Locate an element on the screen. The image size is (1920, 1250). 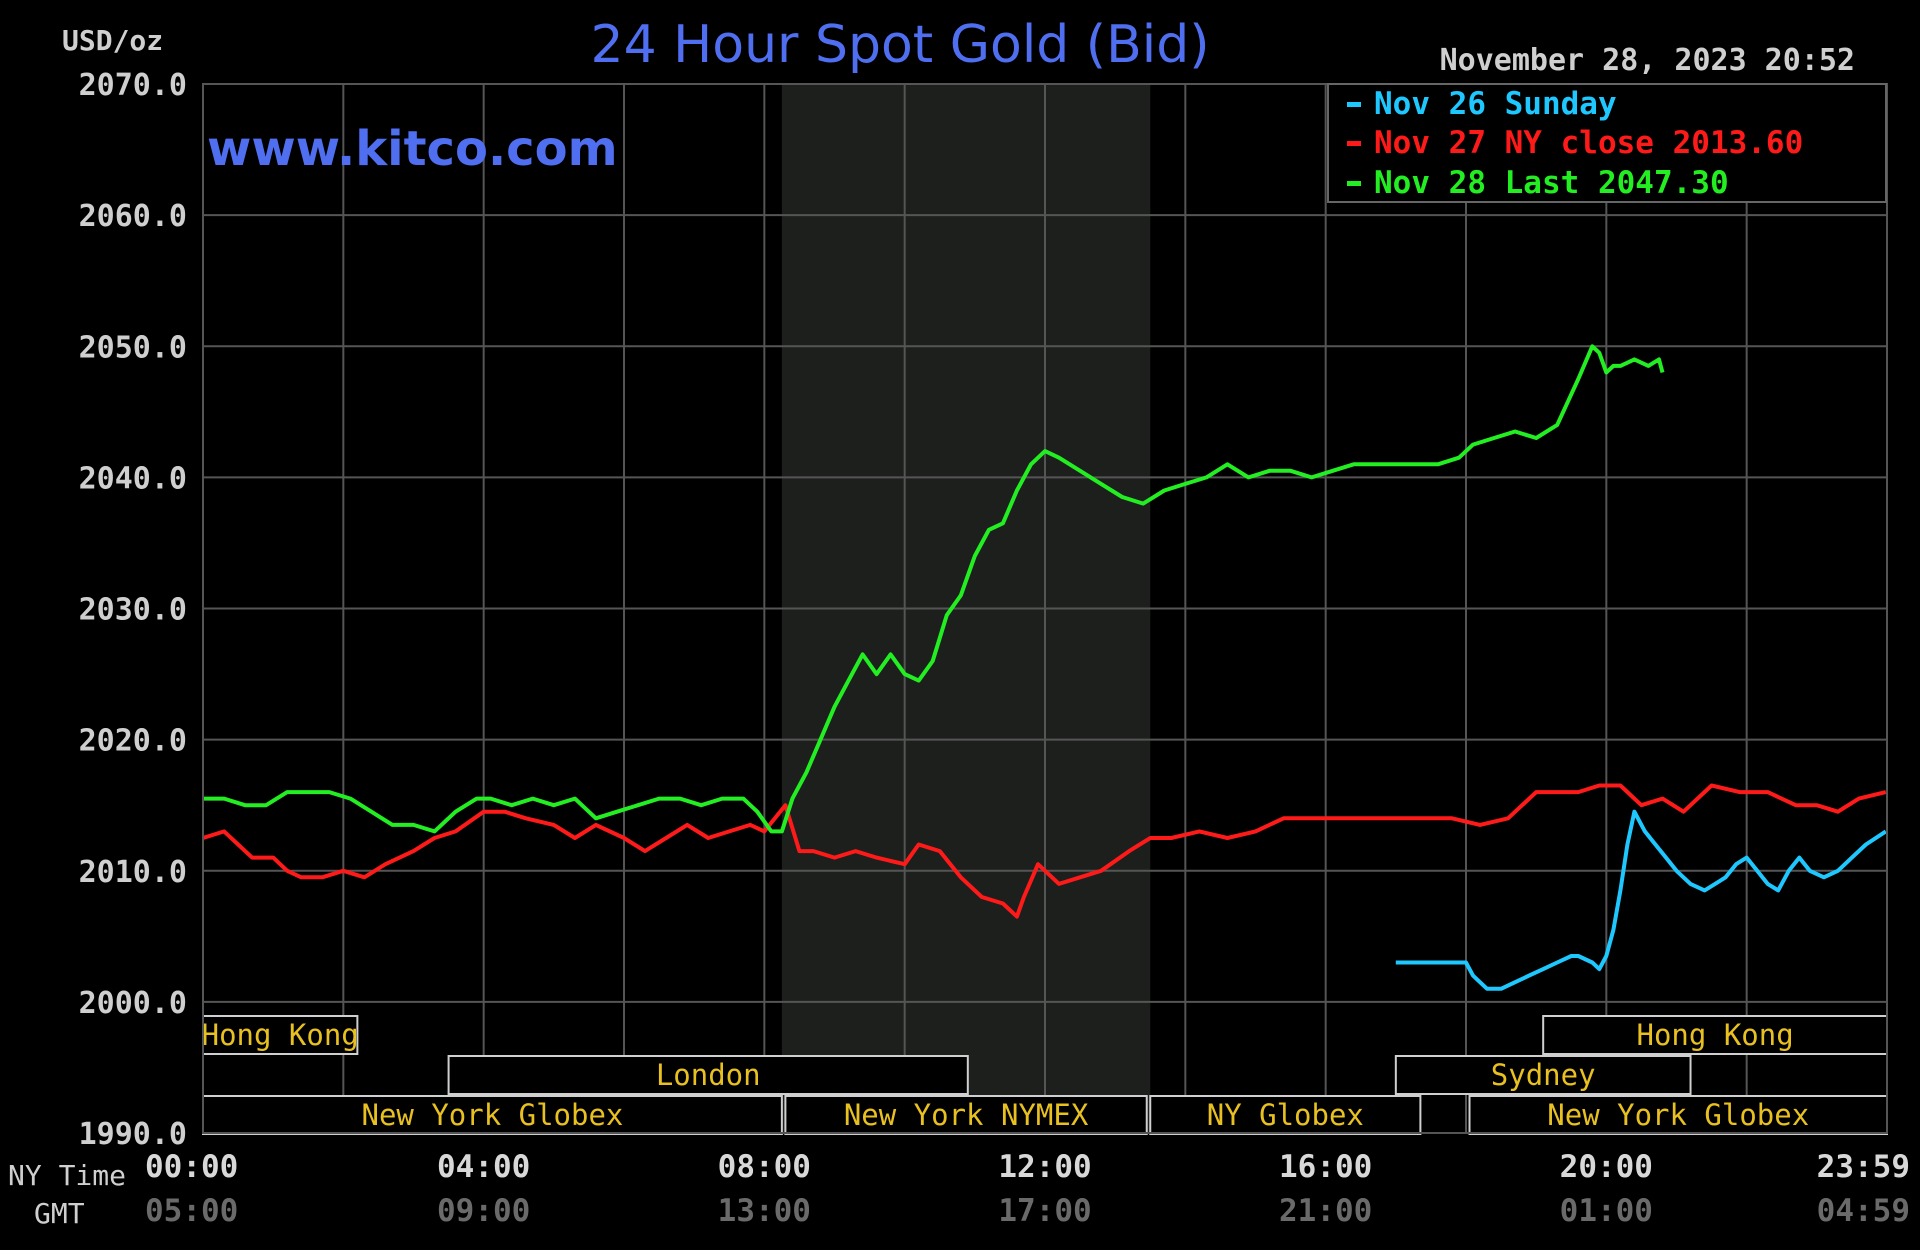
gmt-row-label: GMT is located at coordinates (59, 1213).